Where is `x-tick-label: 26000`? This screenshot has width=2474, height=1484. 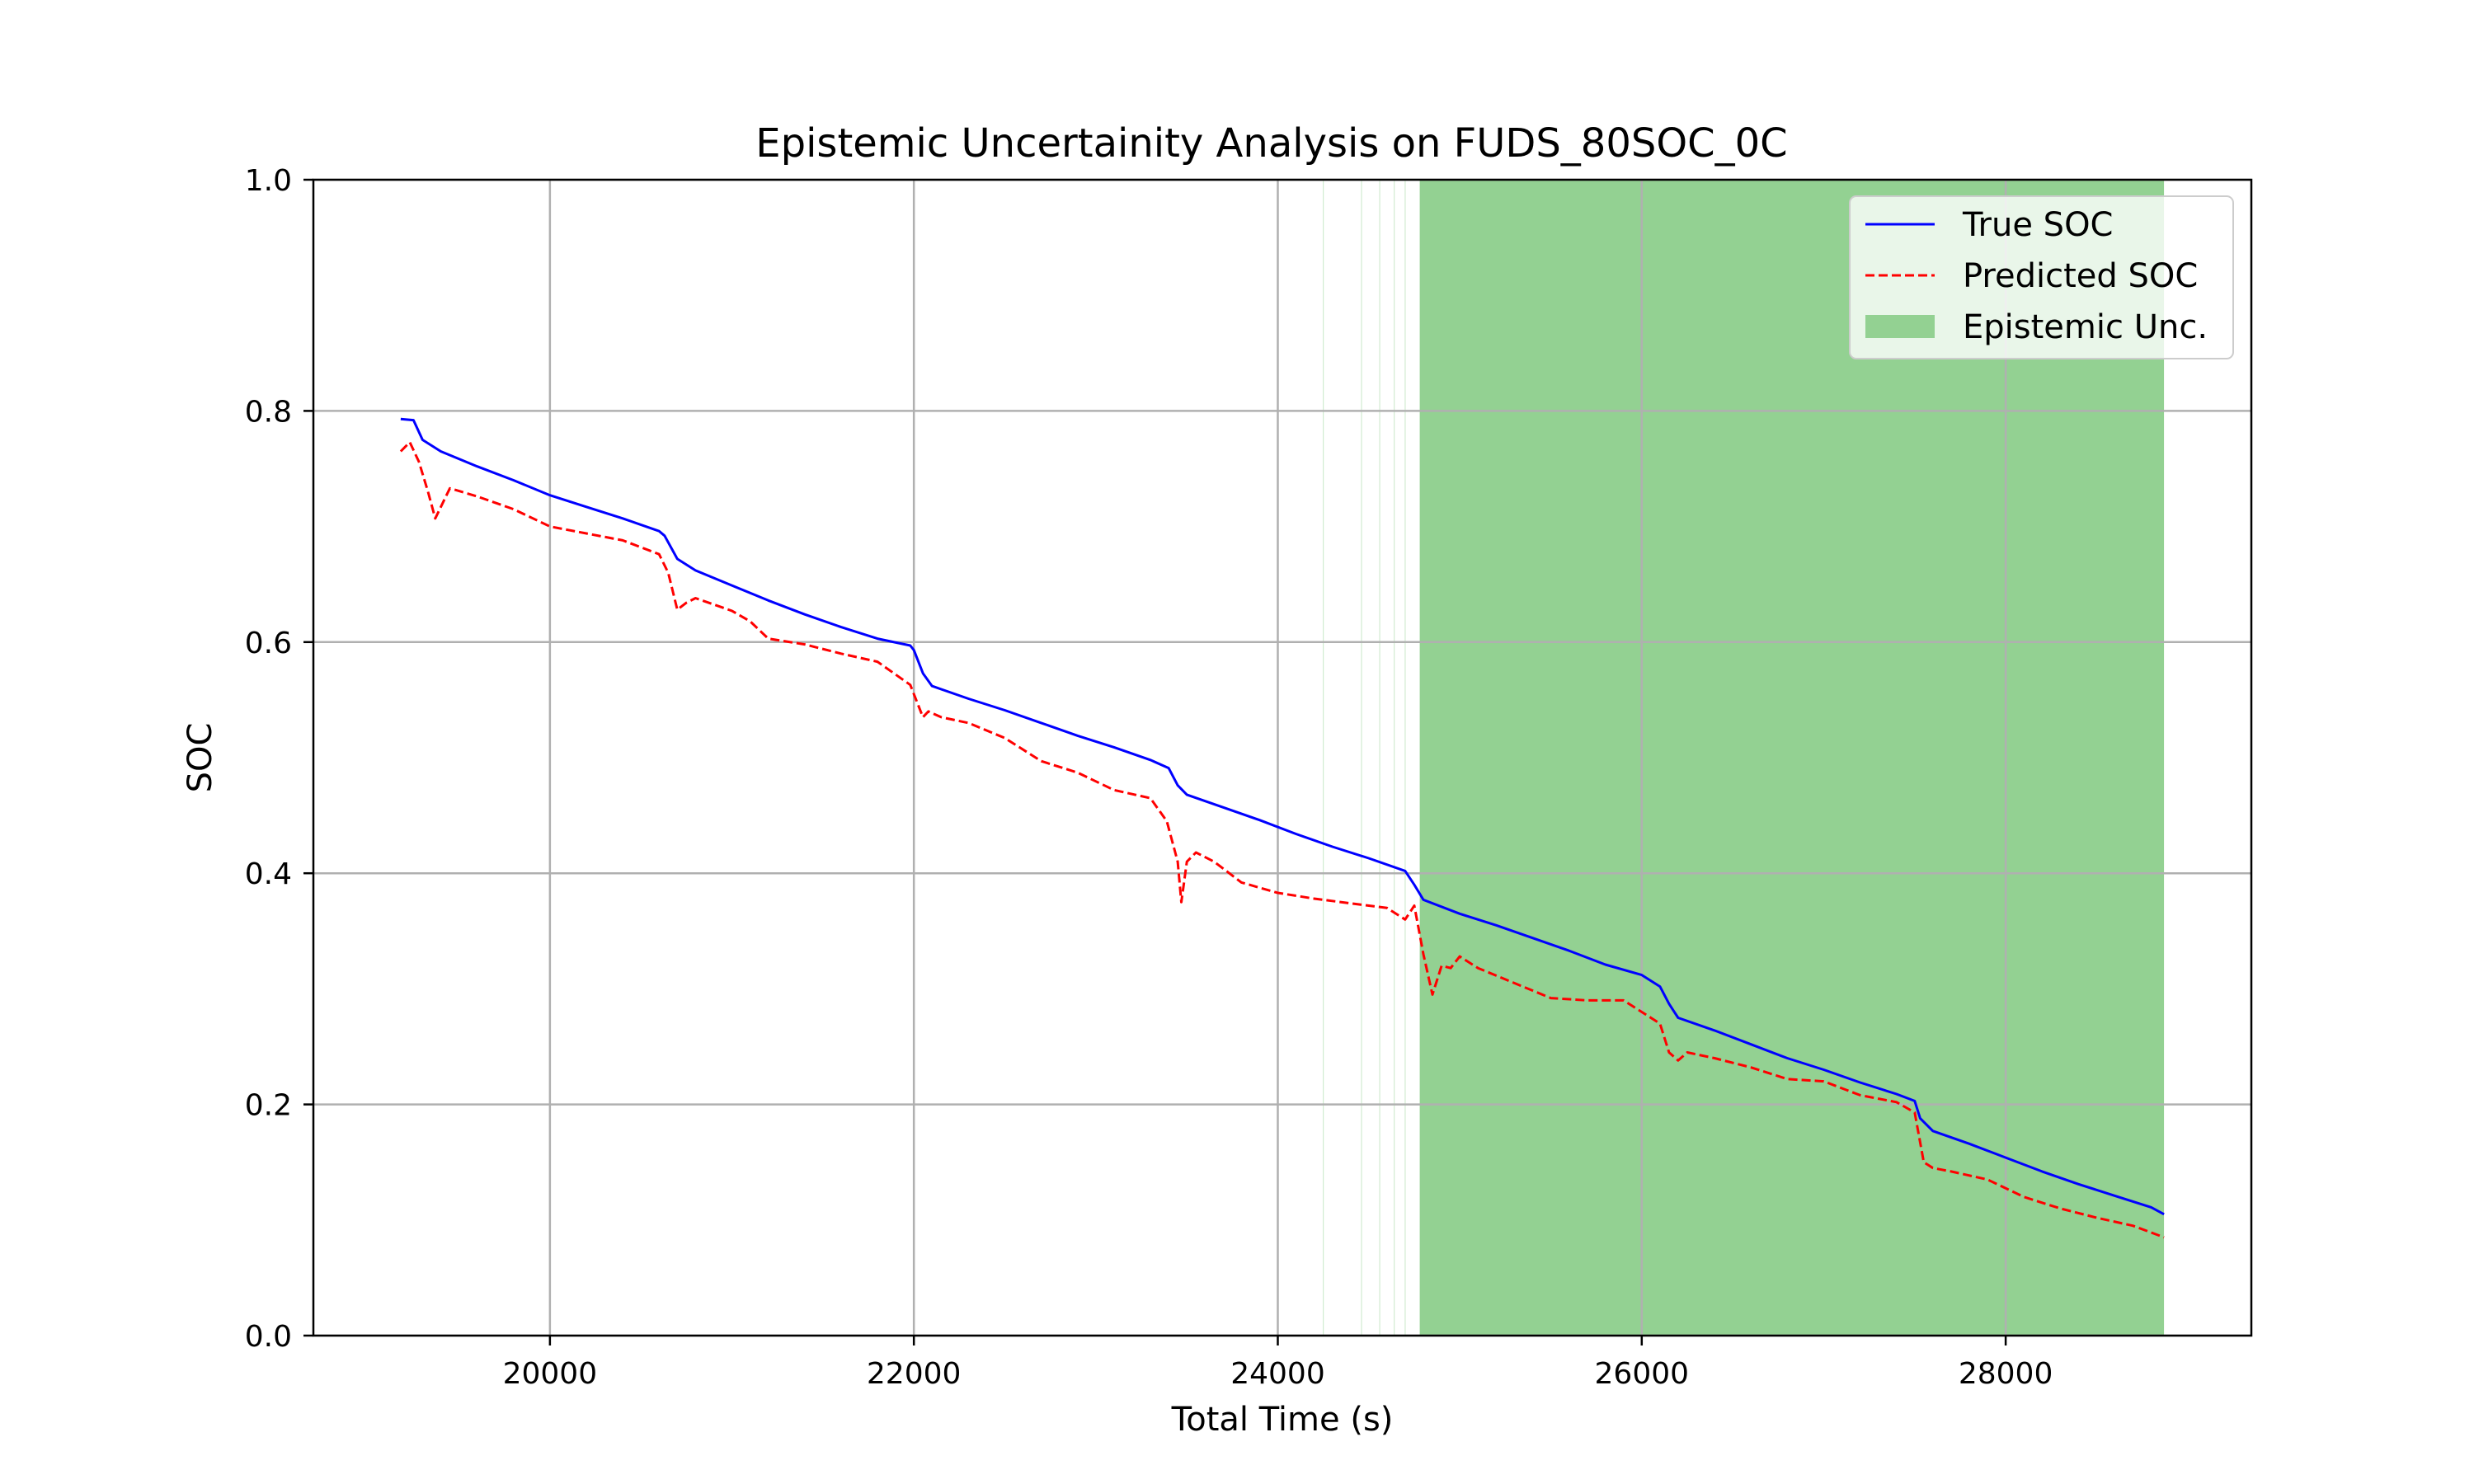 x-tick-label: 26000 is located at coordinates (1642, 1374).